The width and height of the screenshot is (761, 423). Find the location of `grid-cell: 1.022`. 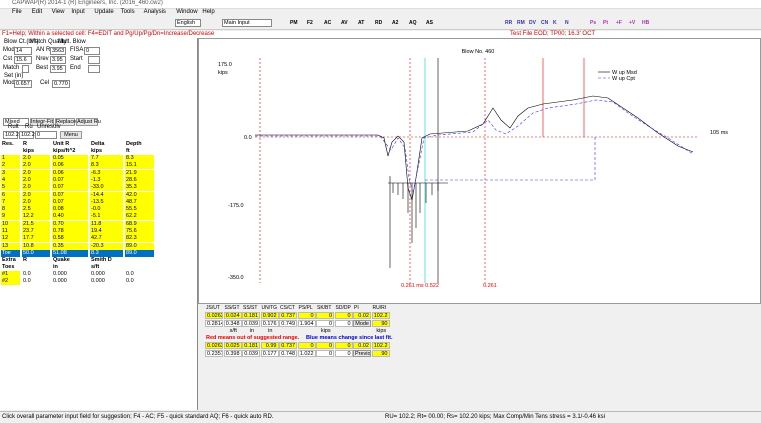

grid-cell: 1.022 is located at coordinates (306, 353).